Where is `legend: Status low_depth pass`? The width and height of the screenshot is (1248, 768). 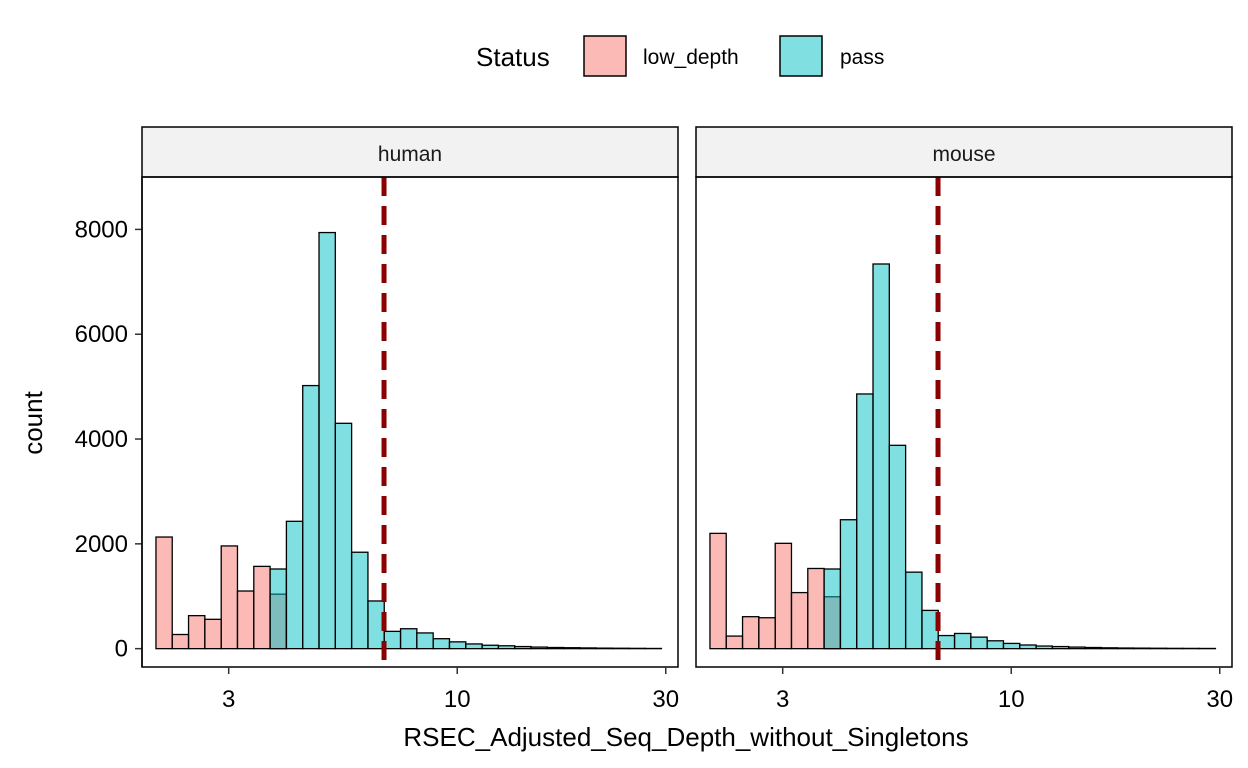 legend: Status low_depth pass is located at coordinates (680, 56).